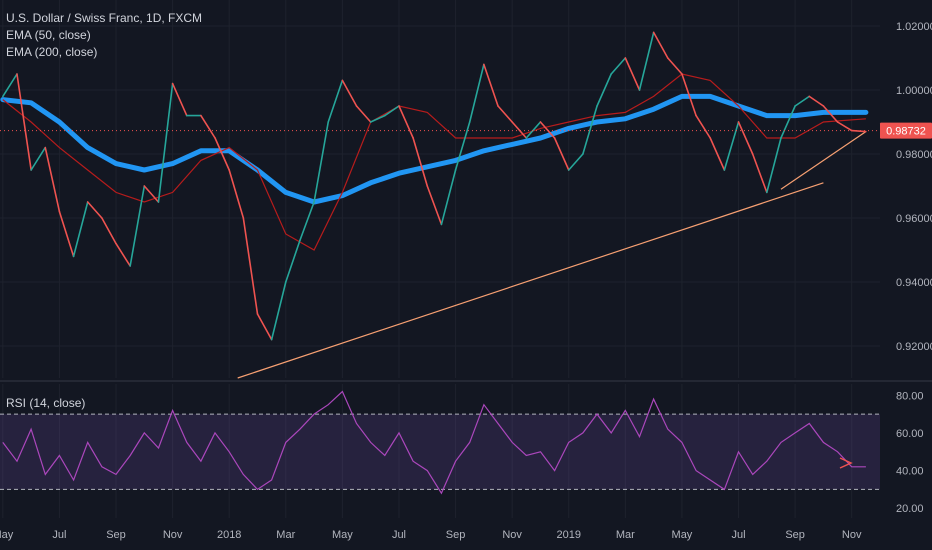  What do you see at coordinates (823, 160) in the screenshot?
I see `trendline` at bounding box center [823, 160].